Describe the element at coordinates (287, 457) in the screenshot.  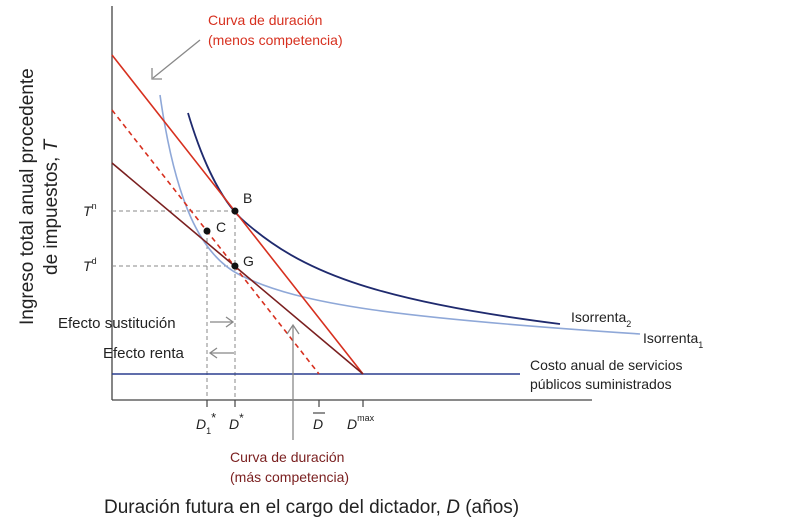
I see `curve-more-label-line1: Curva de duración` at that location.